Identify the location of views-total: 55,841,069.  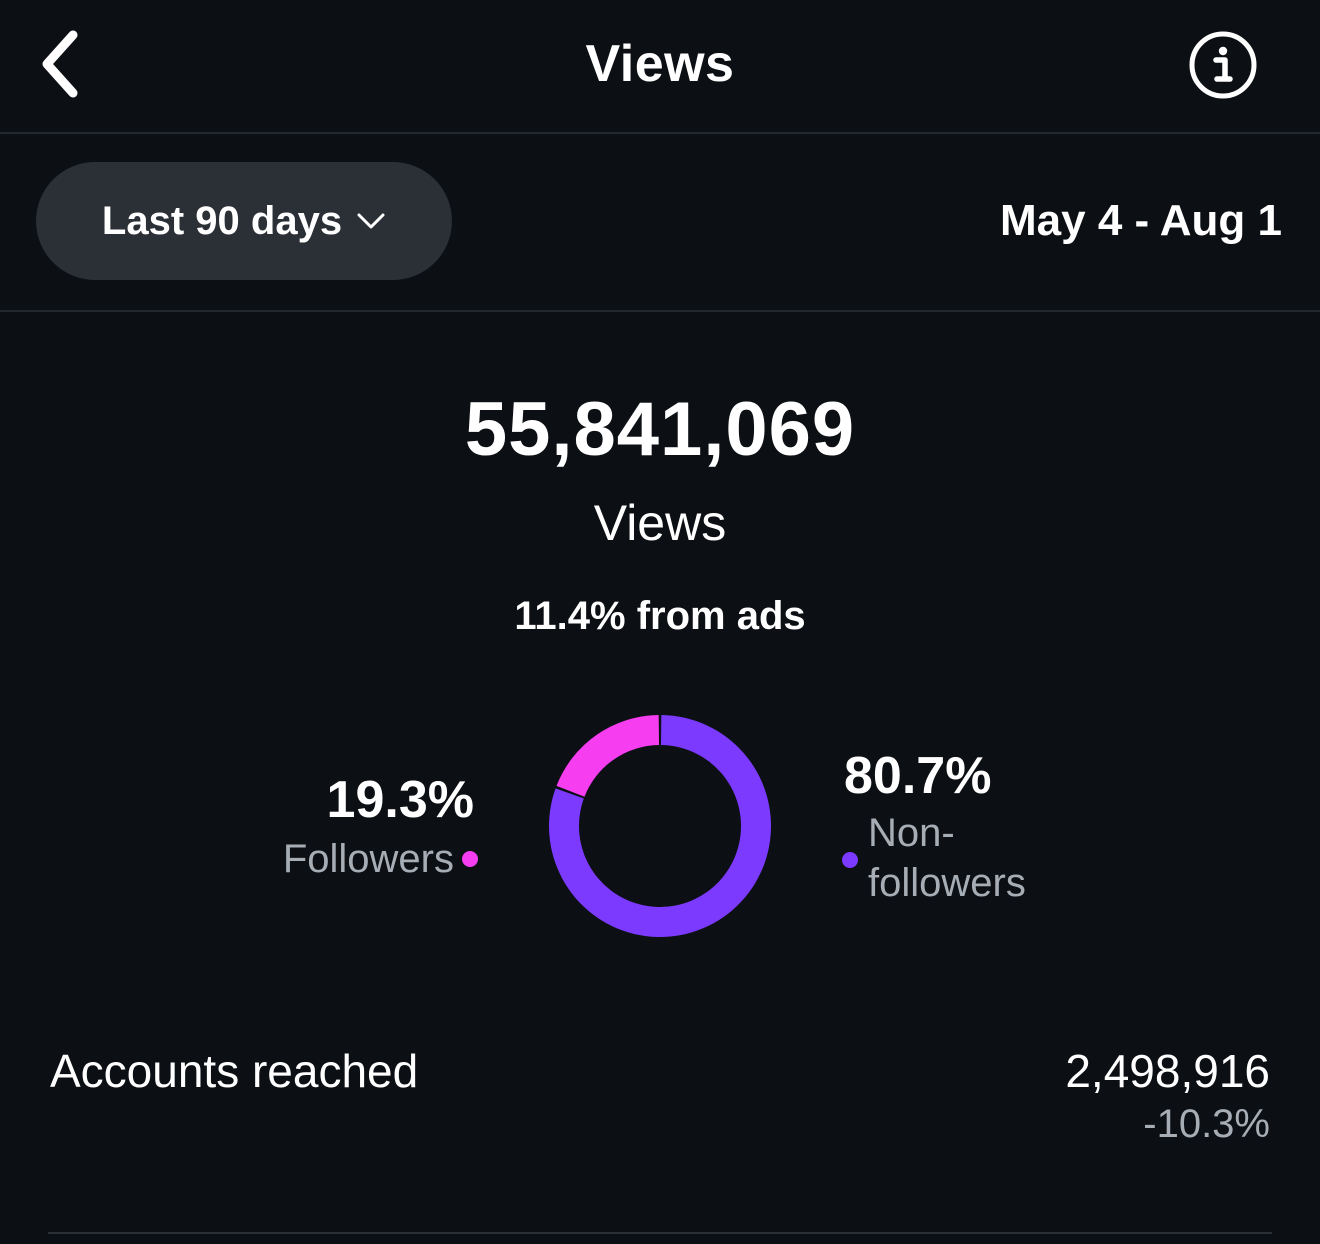
(660, 429).